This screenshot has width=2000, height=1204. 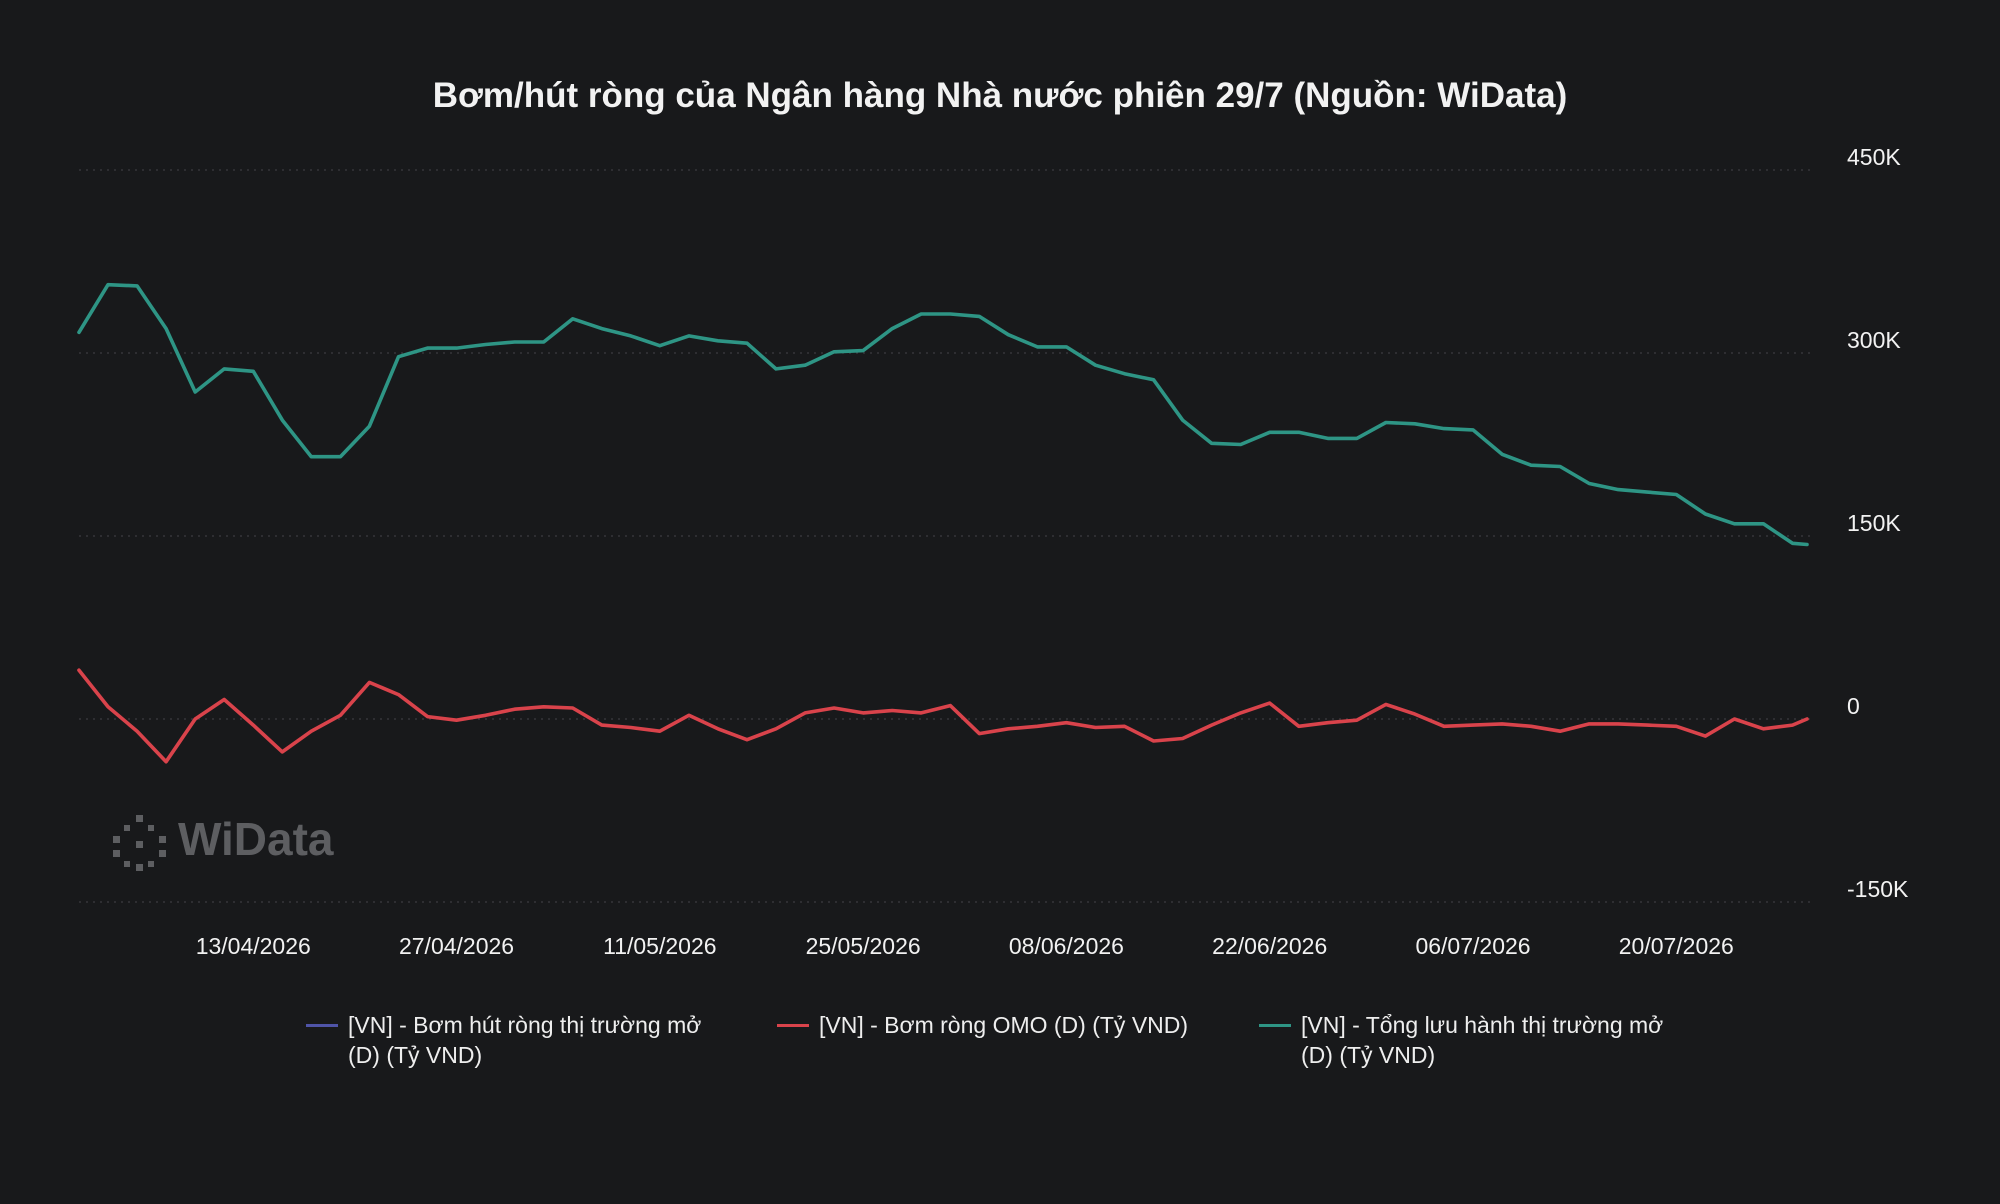 I want to click on x-tick-label: 25/05/2026, so click(x=863, y=946).